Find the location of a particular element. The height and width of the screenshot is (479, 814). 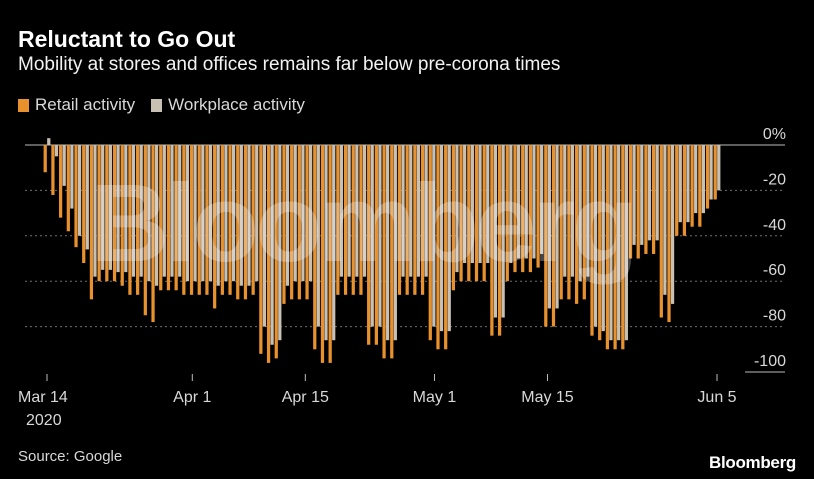

legend-swatch-workplace is located at coordinates (157, 105).